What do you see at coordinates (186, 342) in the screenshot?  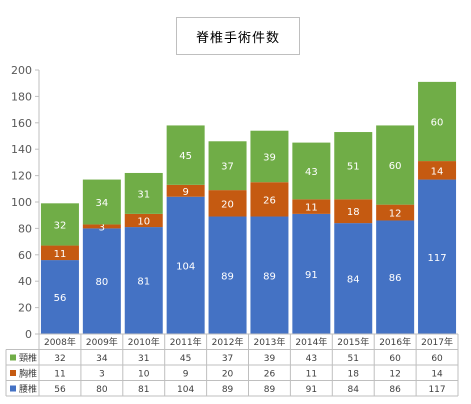 I see `x-tick-label: 2011年` at bounding box center [186, 342].